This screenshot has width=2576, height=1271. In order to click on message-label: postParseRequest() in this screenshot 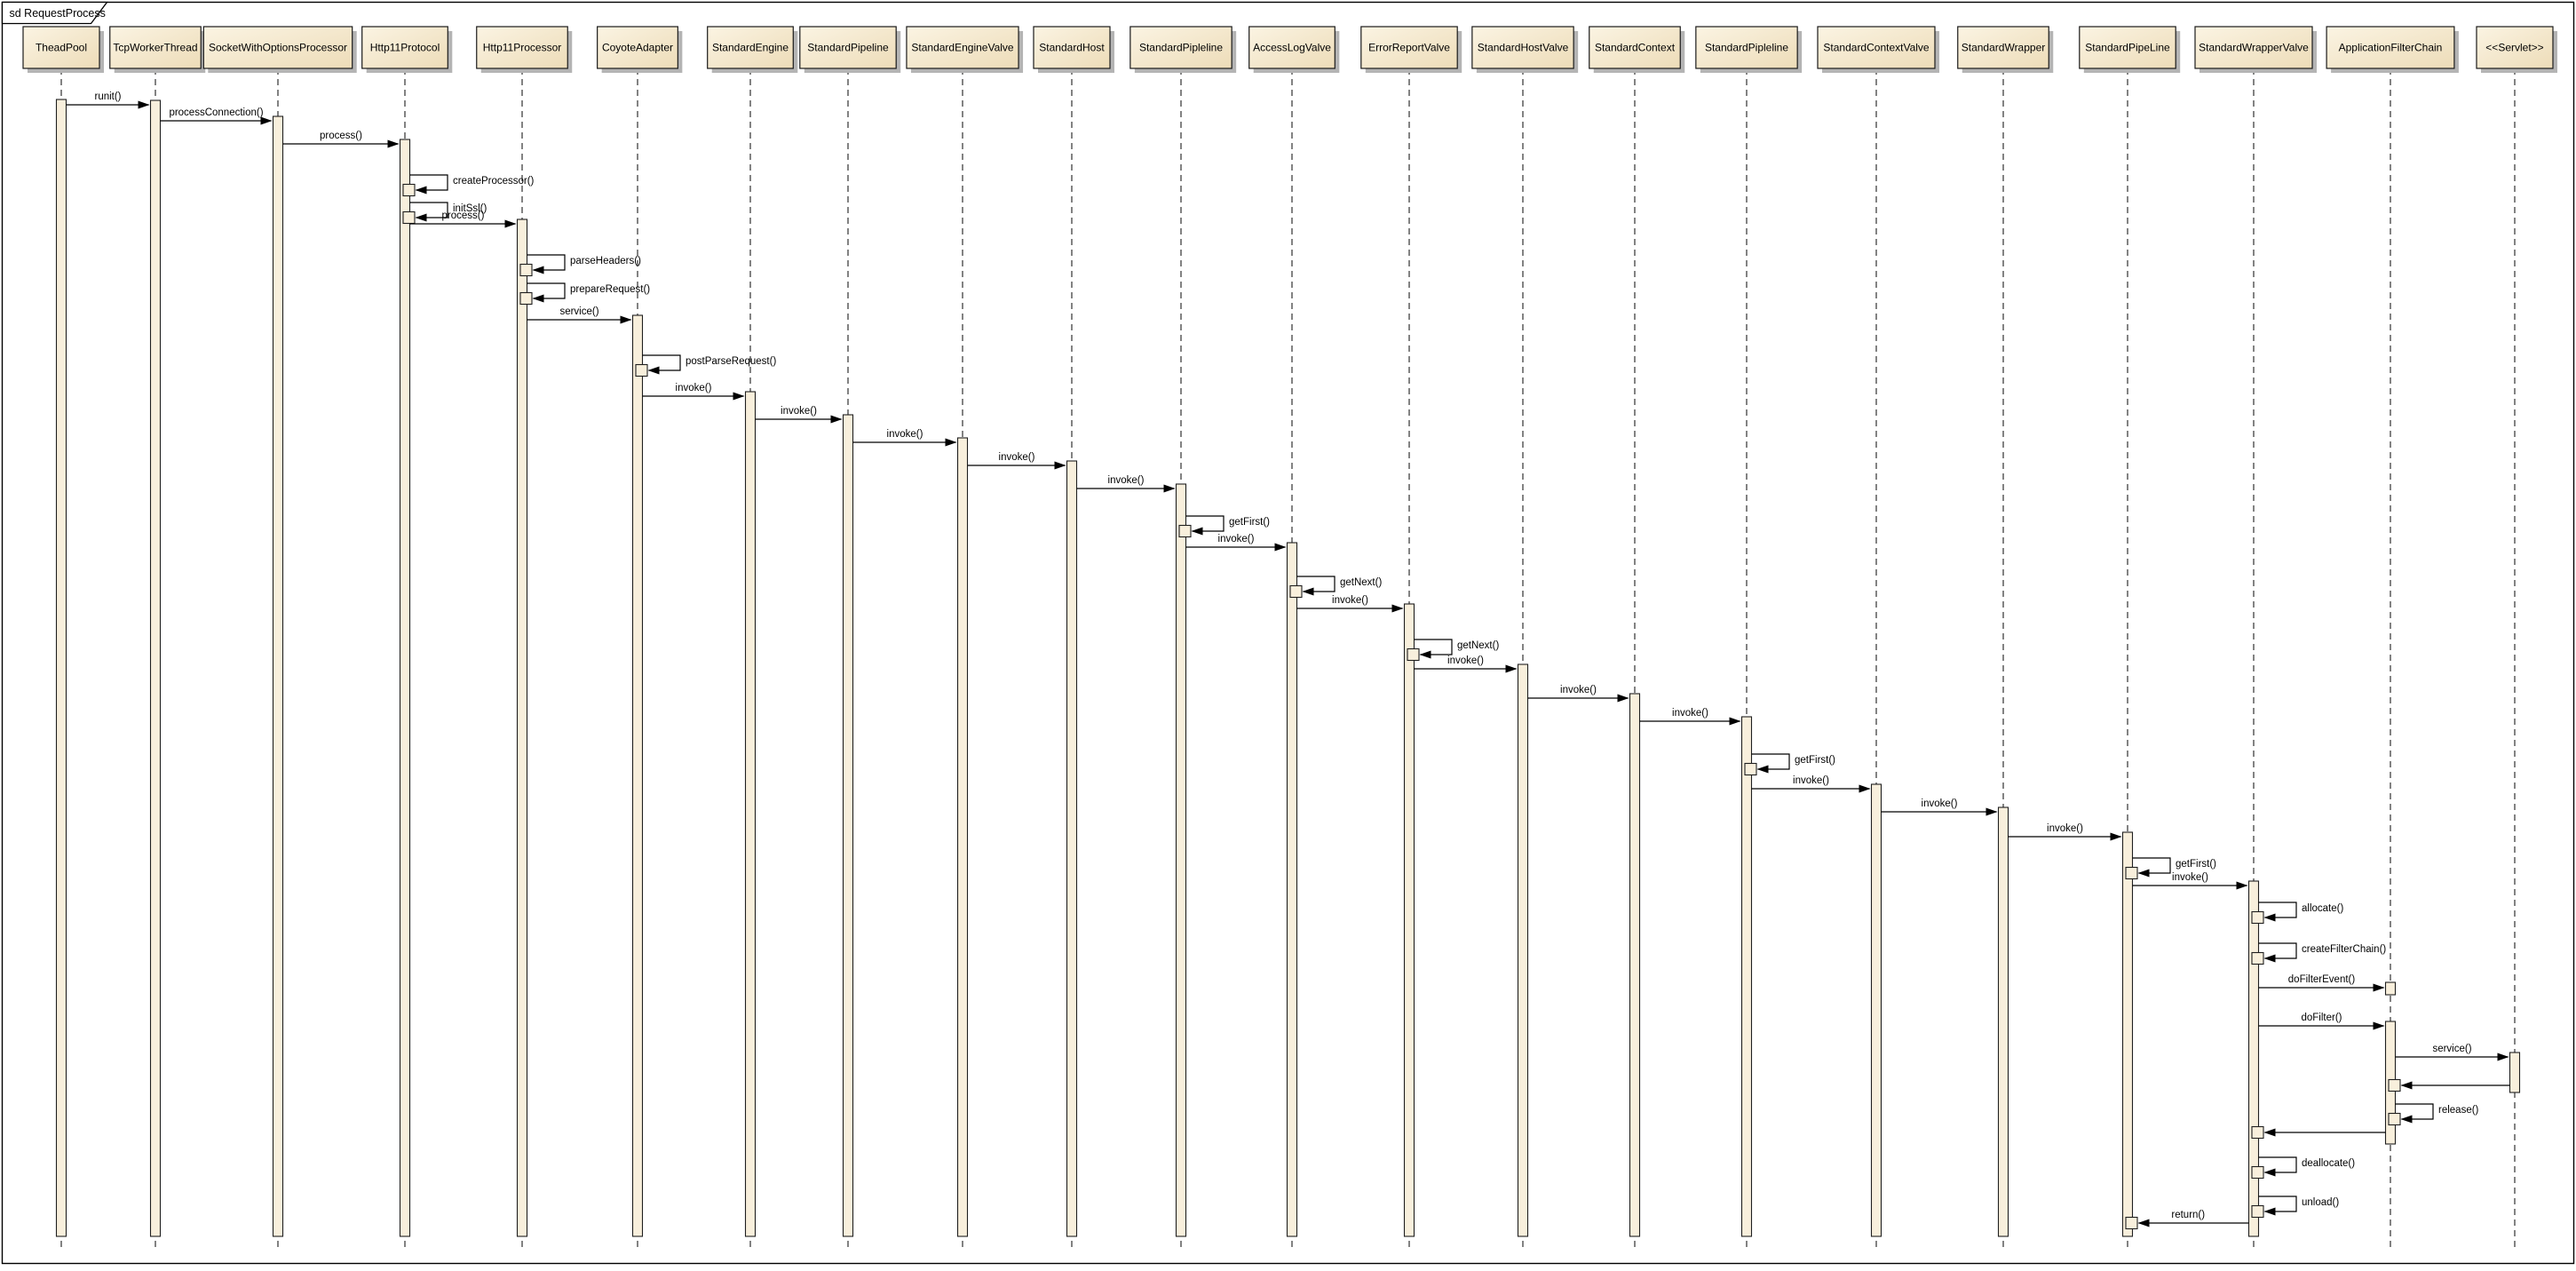, I will do `click(731, 362)`.